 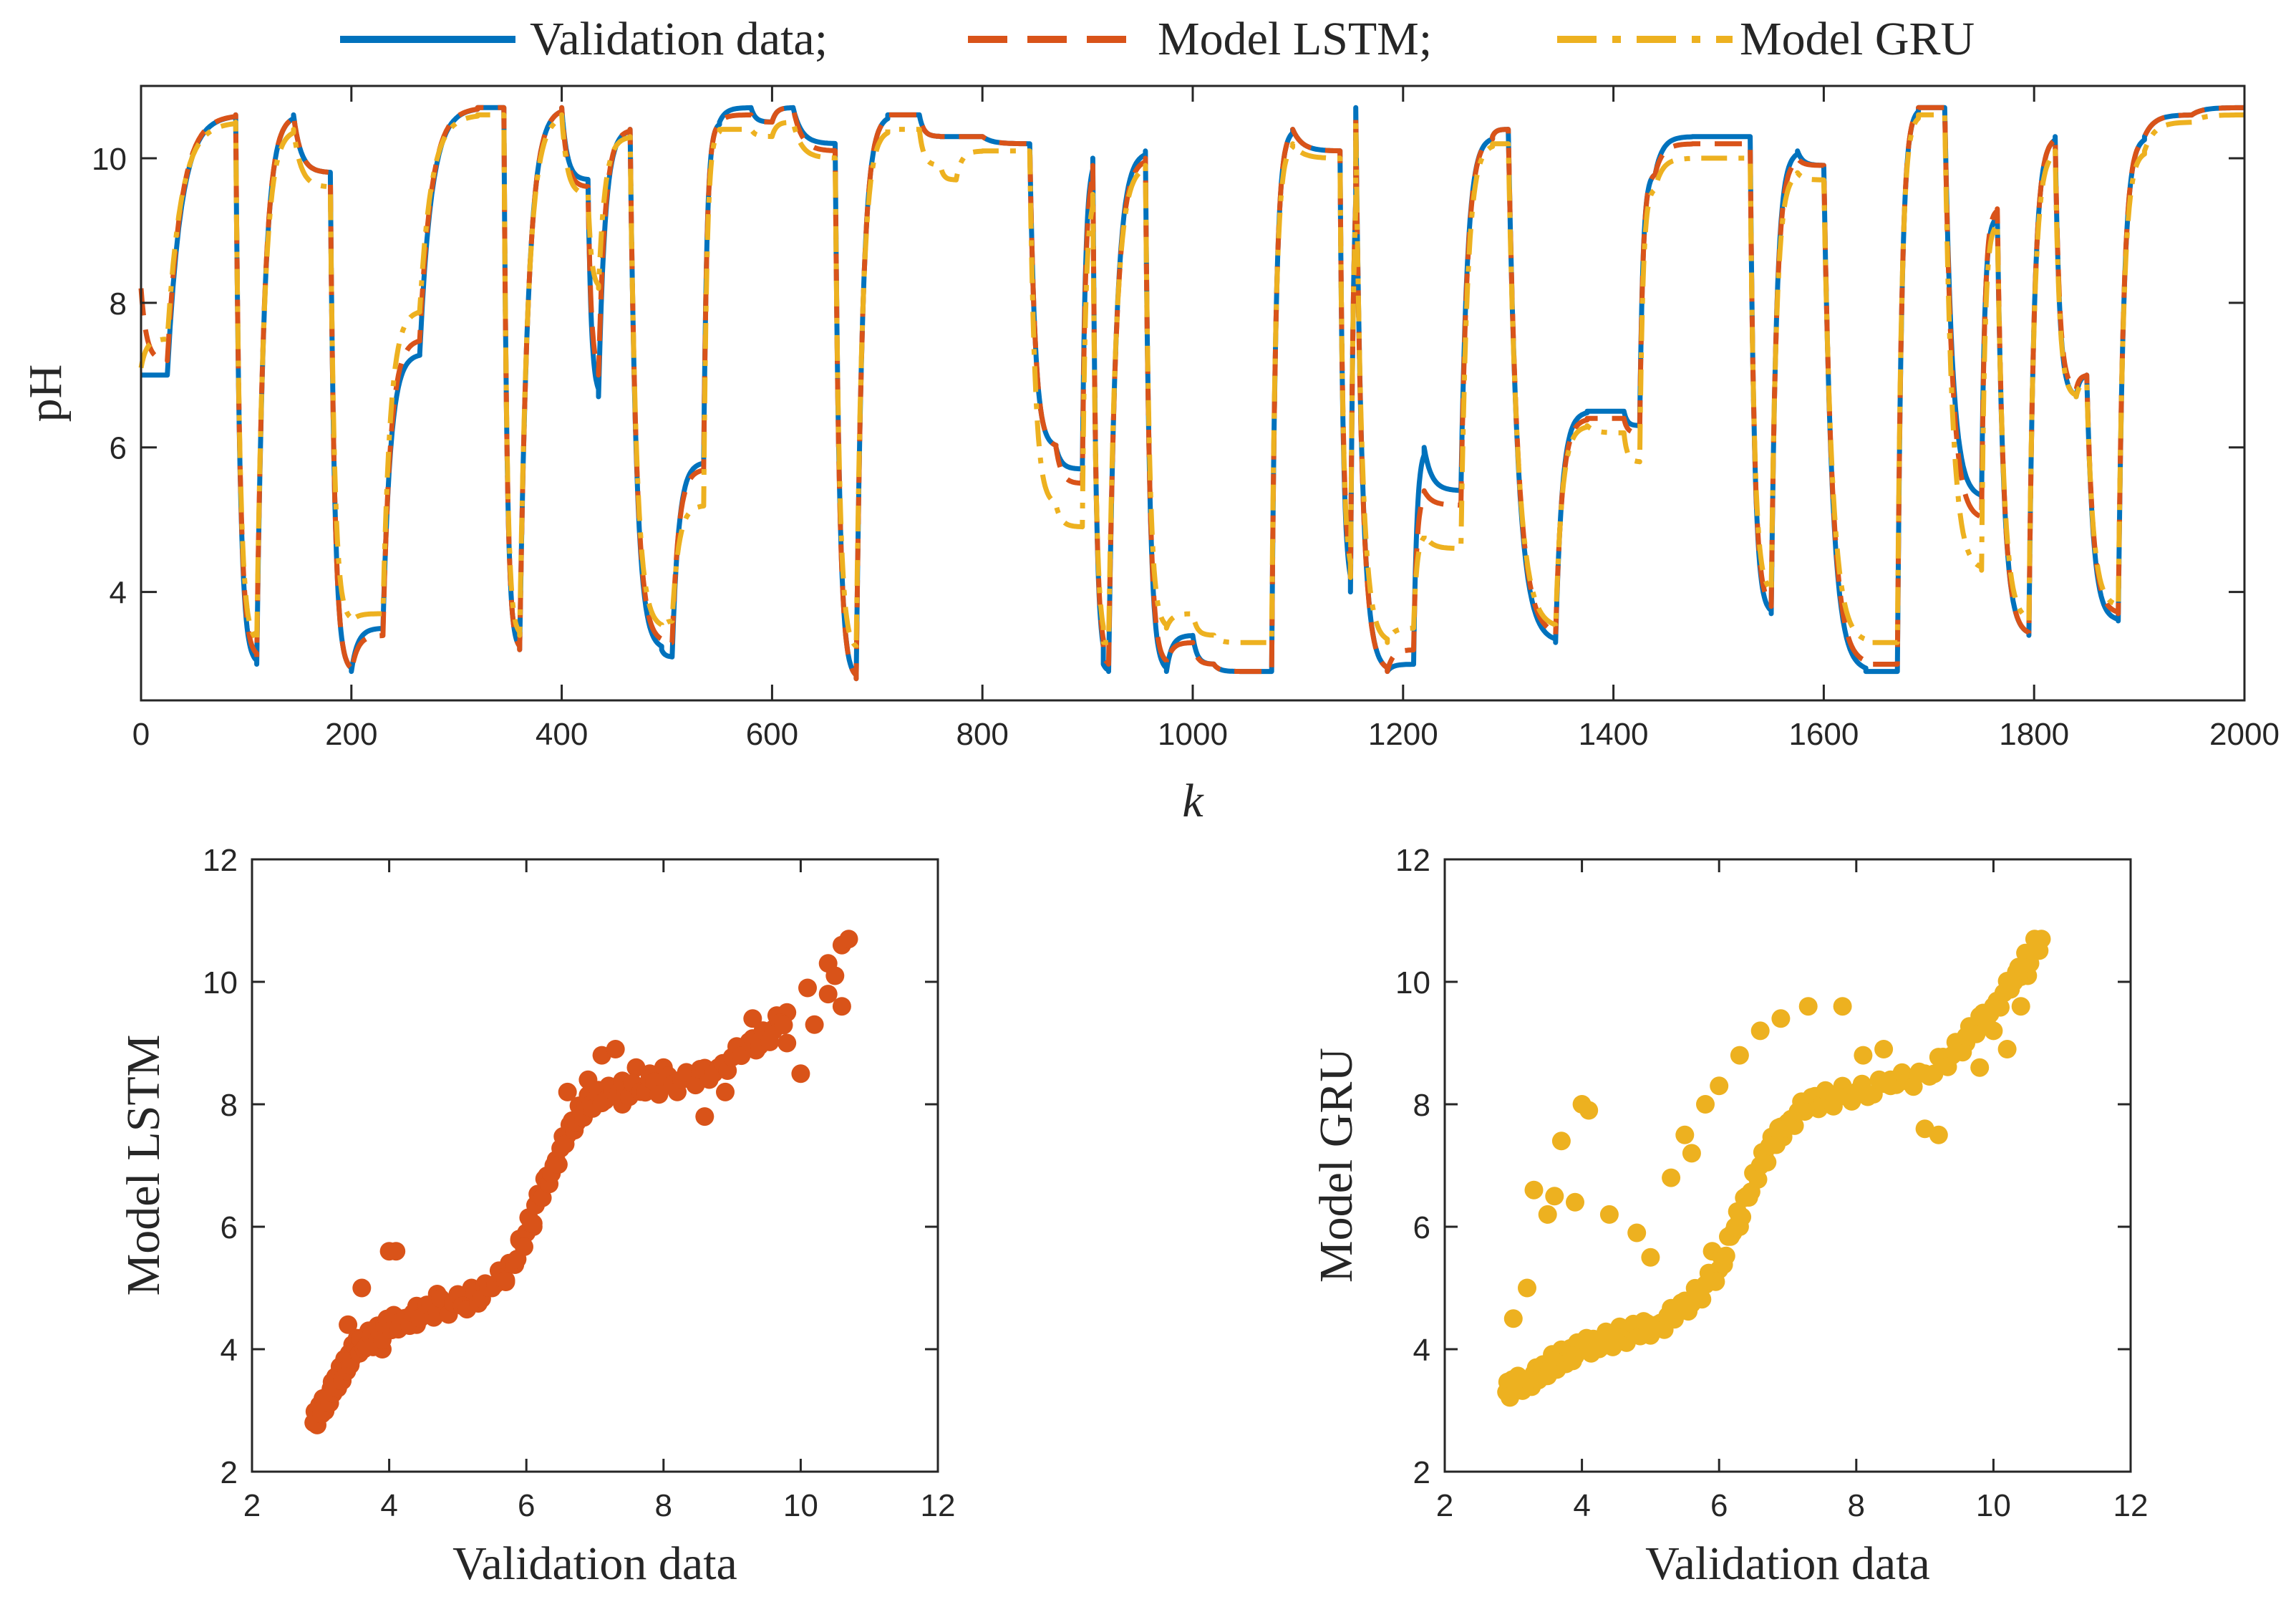 What do you see at coordinates (1774, 1168) in the screenshot?
I see `scatter-gru-points` at bounding box center [1774, 1168].